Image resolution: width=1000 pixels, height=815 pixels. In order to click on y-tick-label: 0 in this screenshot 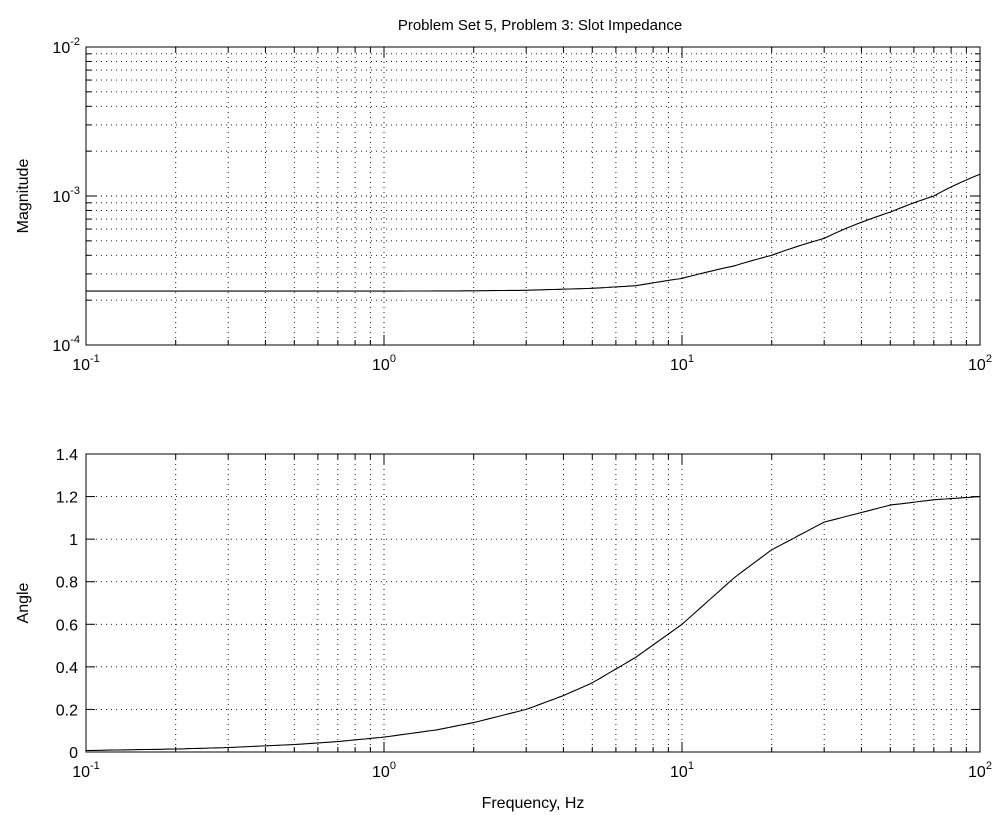, I will do `click(73, 753)`.